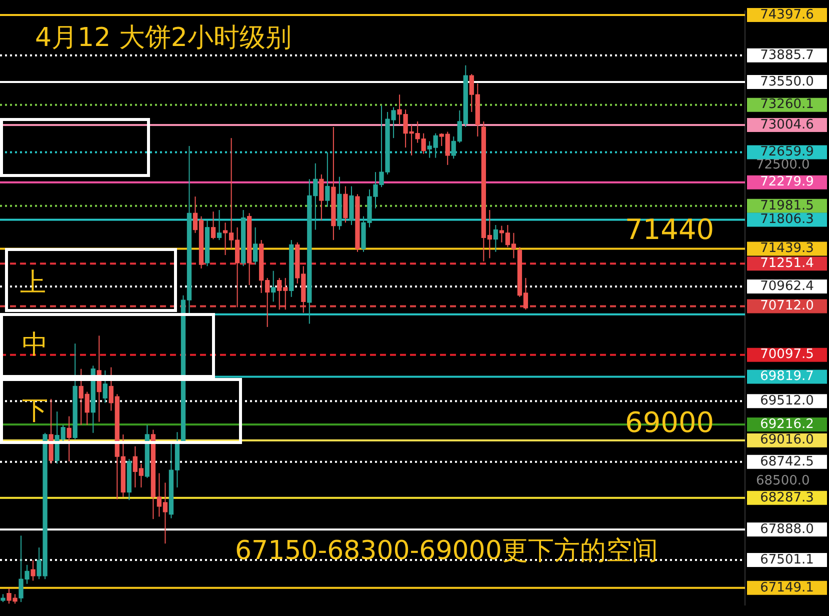 This screenshot has height=616, width=829. What do you see at coordinates (787, 560) in the screenshot?
I see `ref-line-label: 67501.1` at bounding box center [787, 560].